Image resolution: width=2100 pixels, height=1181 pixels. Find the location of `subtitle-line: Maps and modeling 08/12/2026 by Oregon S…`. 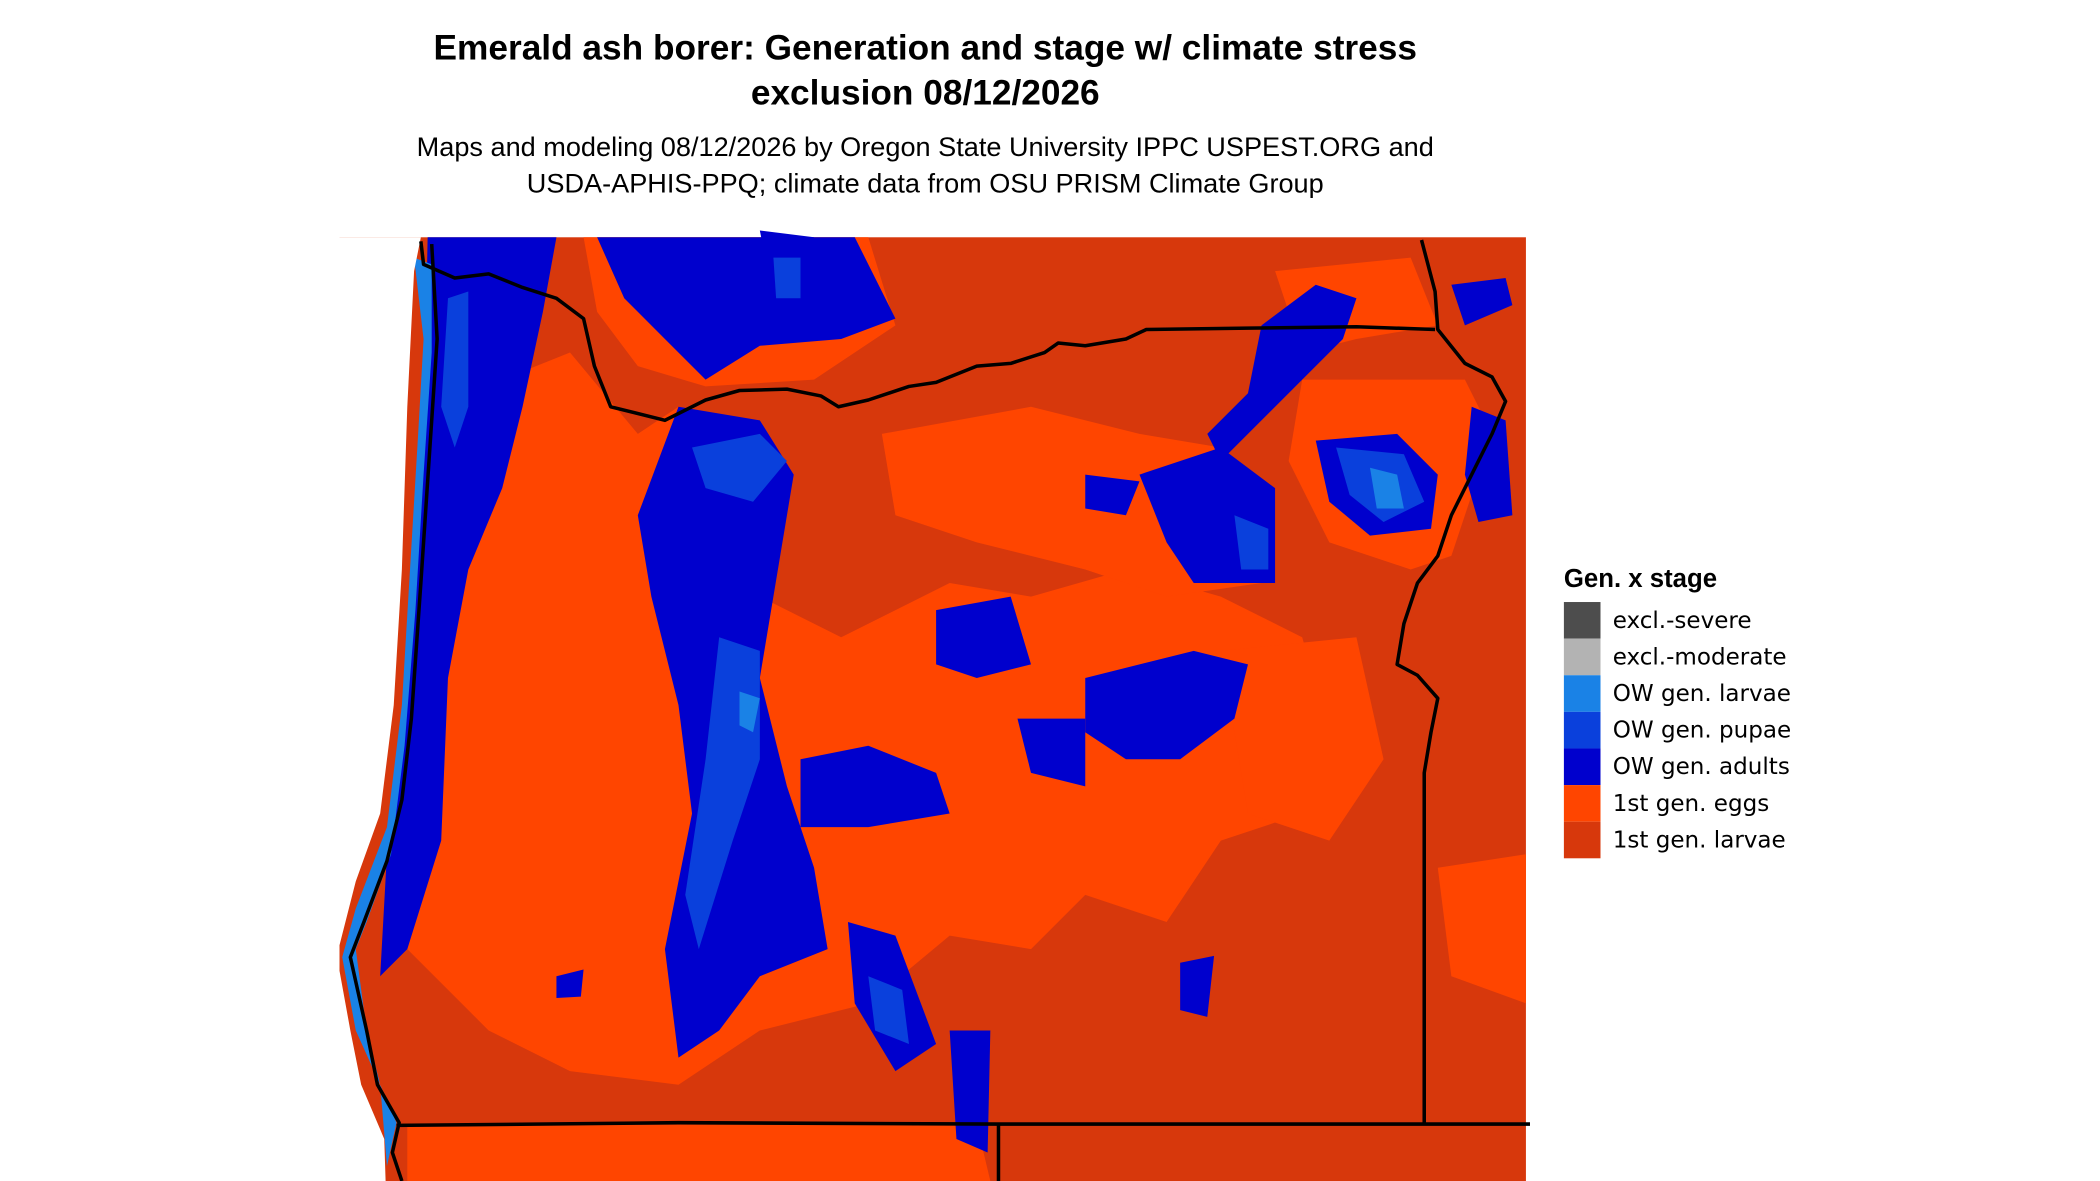

subtitle-line: Maps and modeling 08/12/2026 by Oregon S… is located at coordinates (925, 146).